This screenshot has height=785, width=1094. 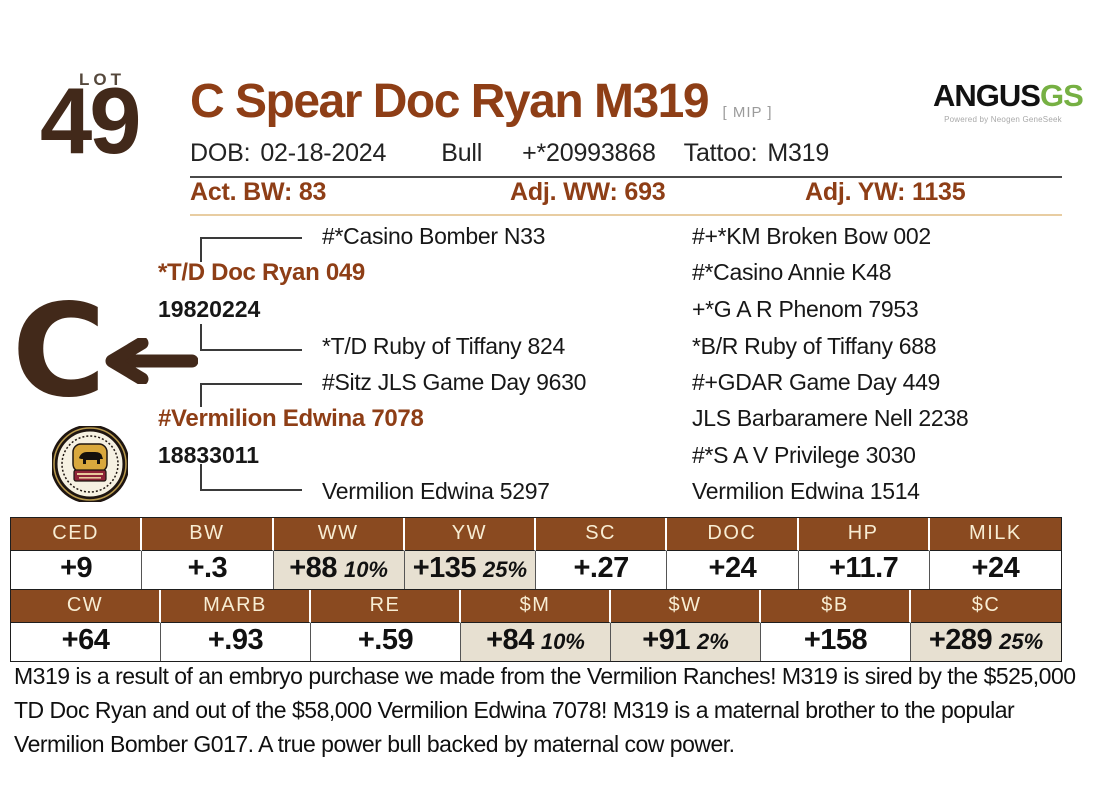 I want to click on epd-value-row-2: +64 +.93 +.59 +84 10% +91 2% +158 +289 25%, so click(x=536, y=642).